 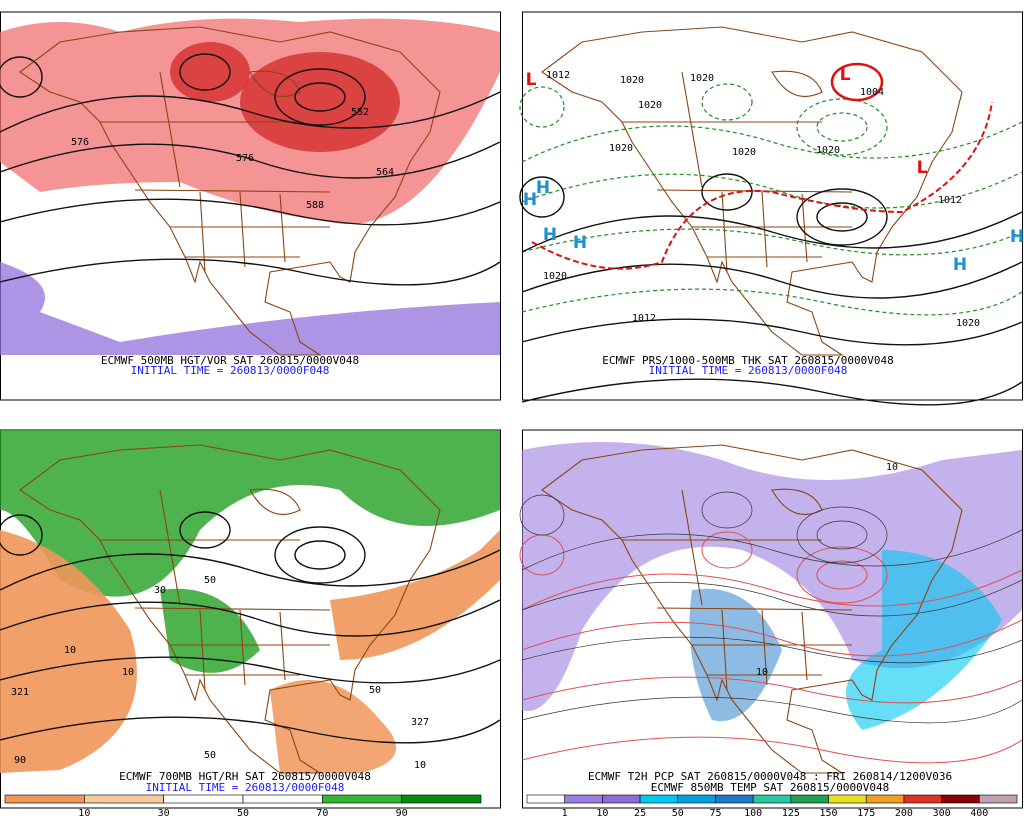 What do you see at coordinates (360, 112) in the screenshot?
I see `contour-label: 552` at bounding box center [360, 112].